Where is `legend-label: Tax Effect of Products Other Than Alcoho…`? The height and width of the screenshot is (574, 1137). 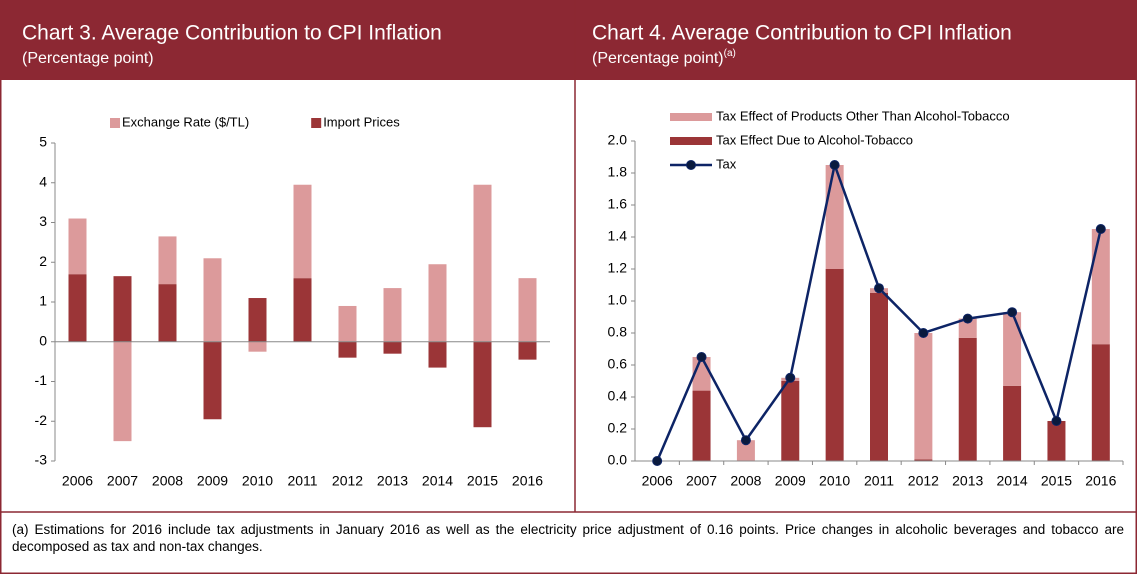
legend-label: Tax Effect of Products Other Than Alcoho… is located at coordinates (863, 115).